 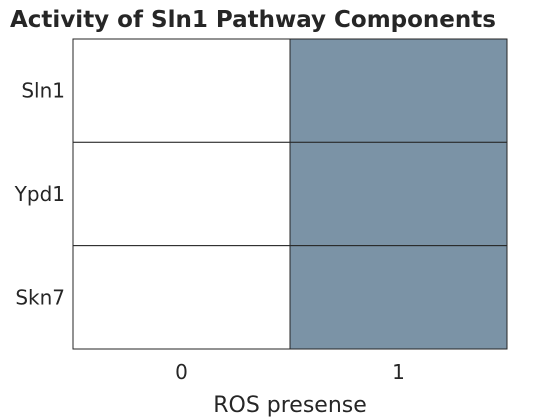 I want to click on y-tick-label: Sln1, so click(x=43, y=91).